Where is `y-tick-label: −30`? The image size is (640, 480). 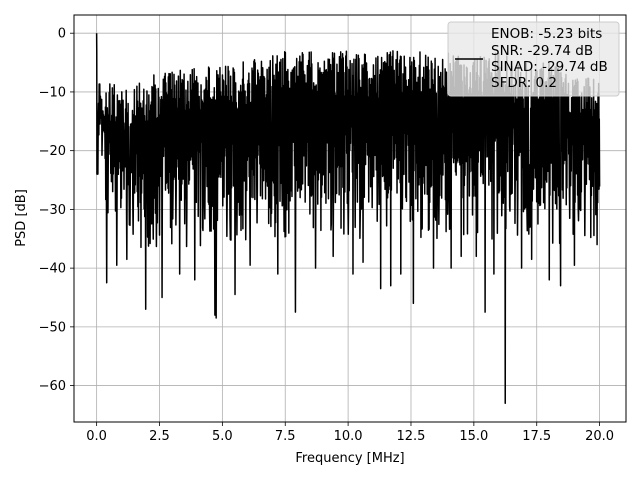
y-tick-label: −30 is located at coordinates (52, 210).